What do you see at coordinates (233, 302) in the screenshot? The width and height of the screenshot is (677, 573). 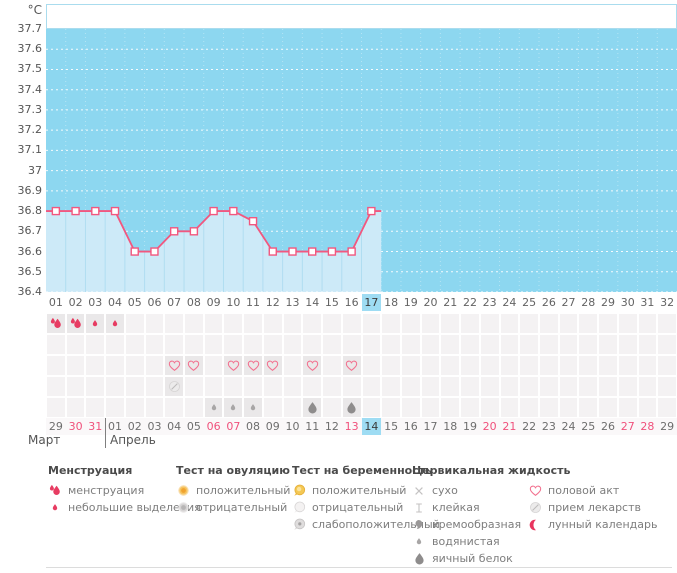 I see `cycle-day-10: 10` at bounding box center [233, 302].